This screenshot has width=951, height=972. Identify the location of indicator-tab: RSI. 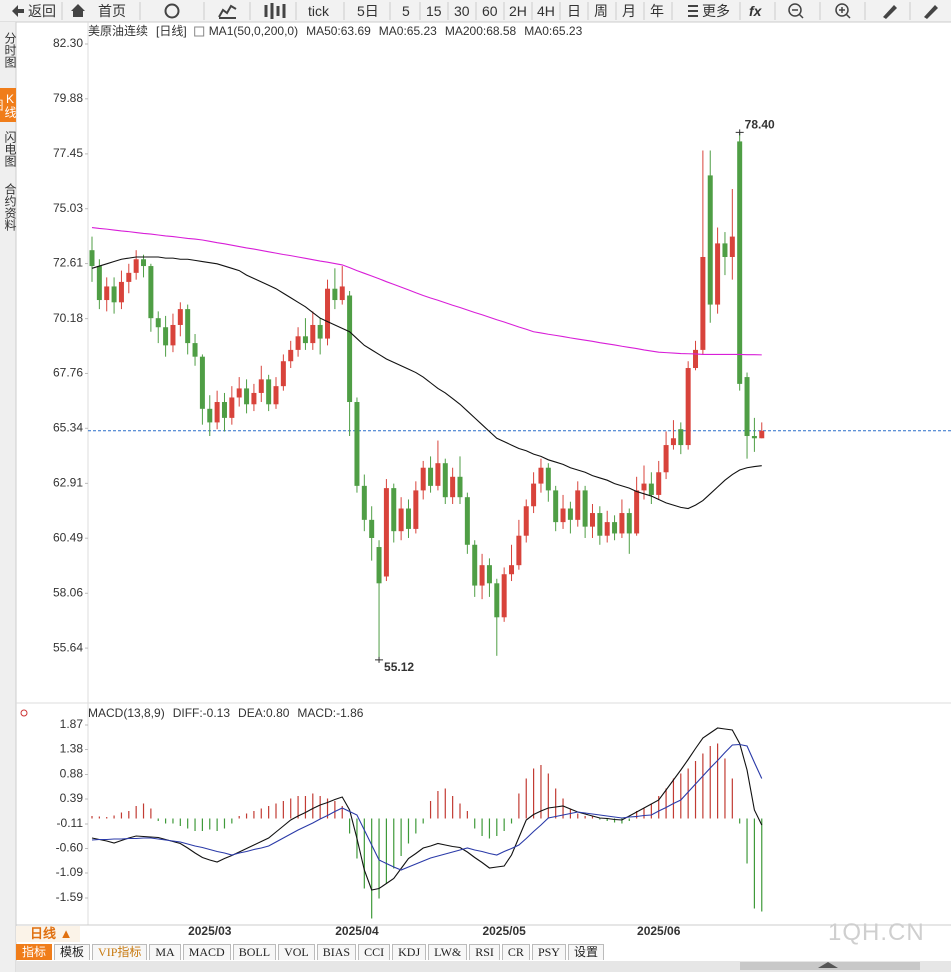
(484, 952).